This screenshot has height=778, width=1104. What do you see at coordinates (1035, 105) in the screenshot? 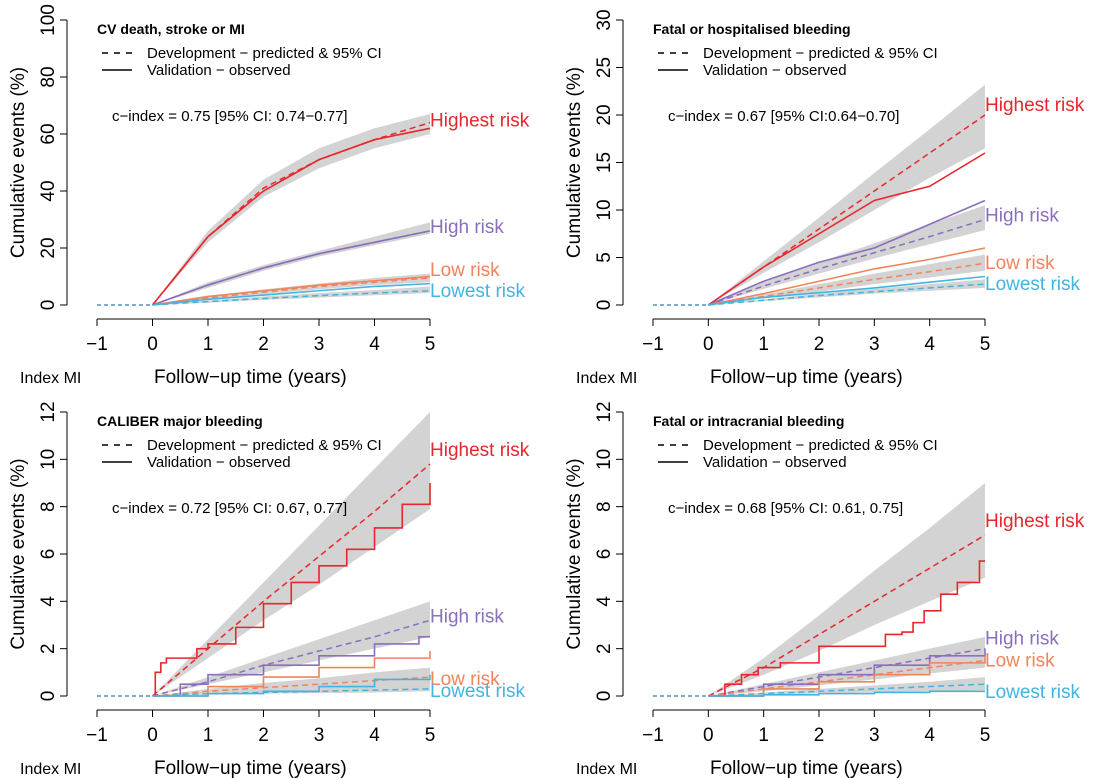
I see `series-label-0: Highest risk` at bounding box center [1035, 105].